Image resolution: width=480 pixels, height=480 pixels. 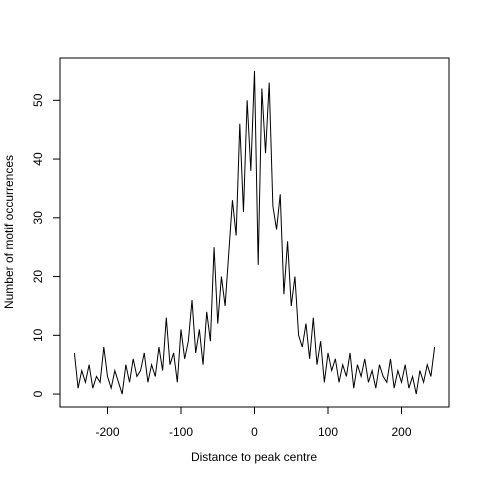 I want to click on y-tick-label: 40, so click(x=38, y=159).